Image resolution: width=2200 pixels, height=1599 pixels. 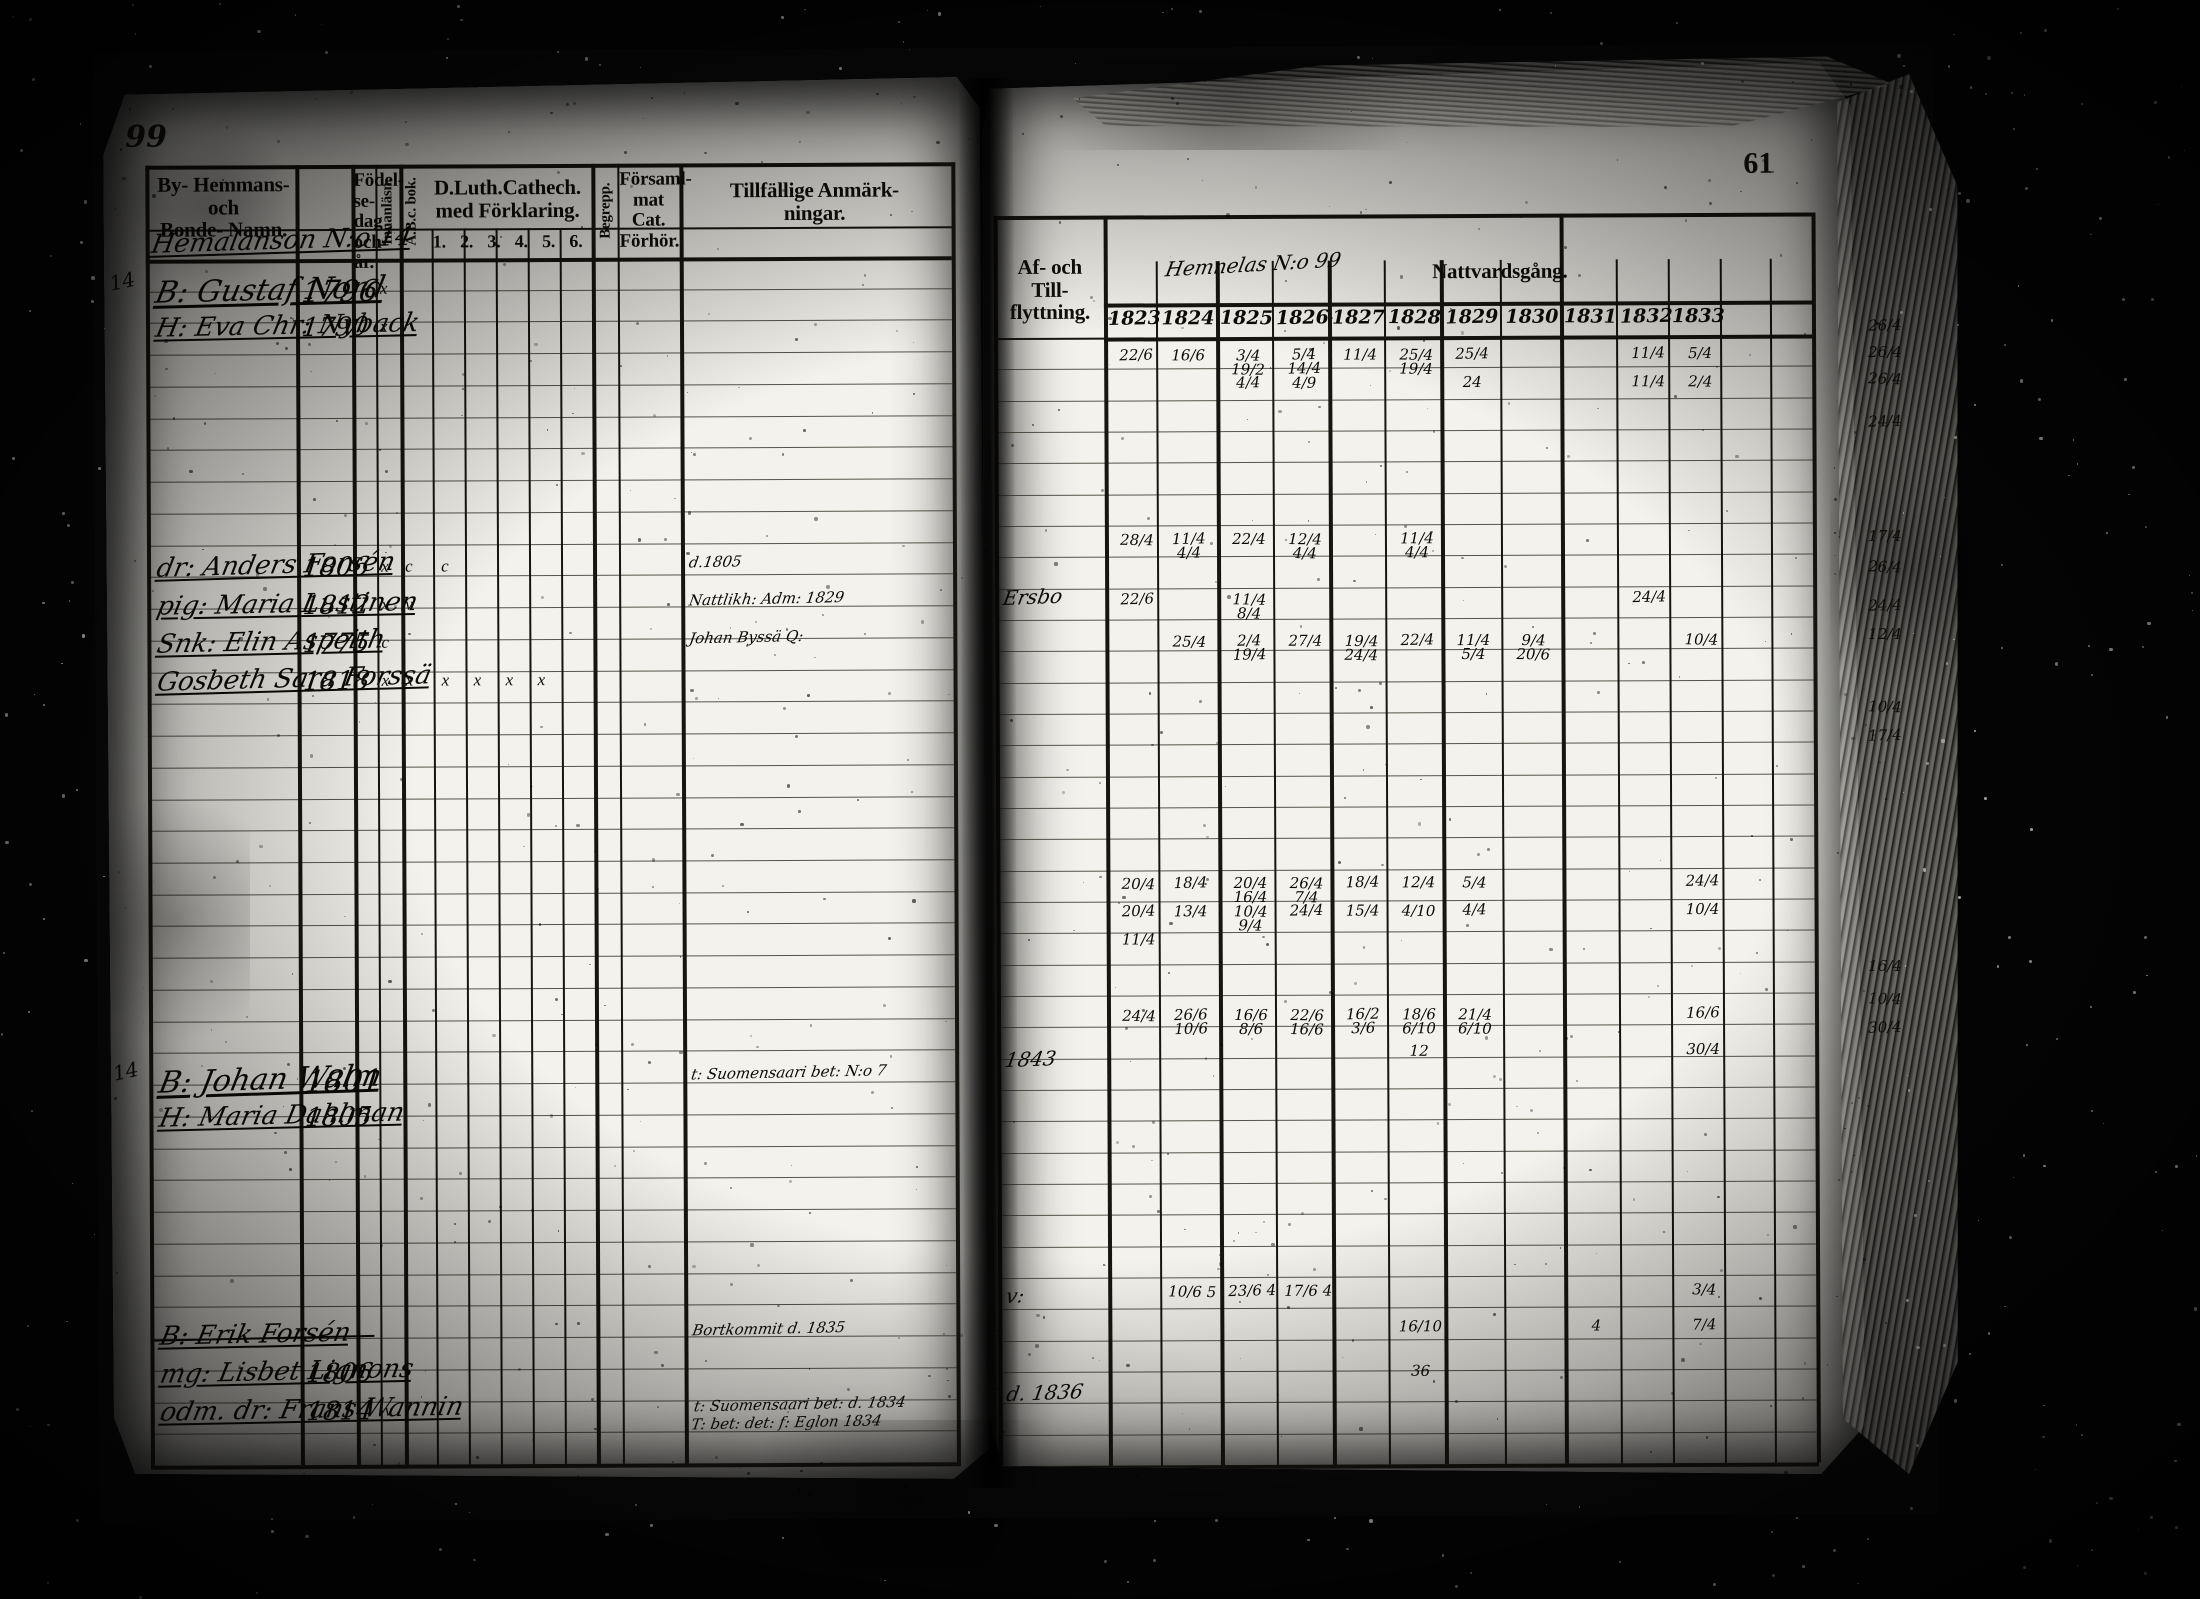 I want to click on header-nattvard-col: Nattvardsgång., so click(x=1499, y=271).